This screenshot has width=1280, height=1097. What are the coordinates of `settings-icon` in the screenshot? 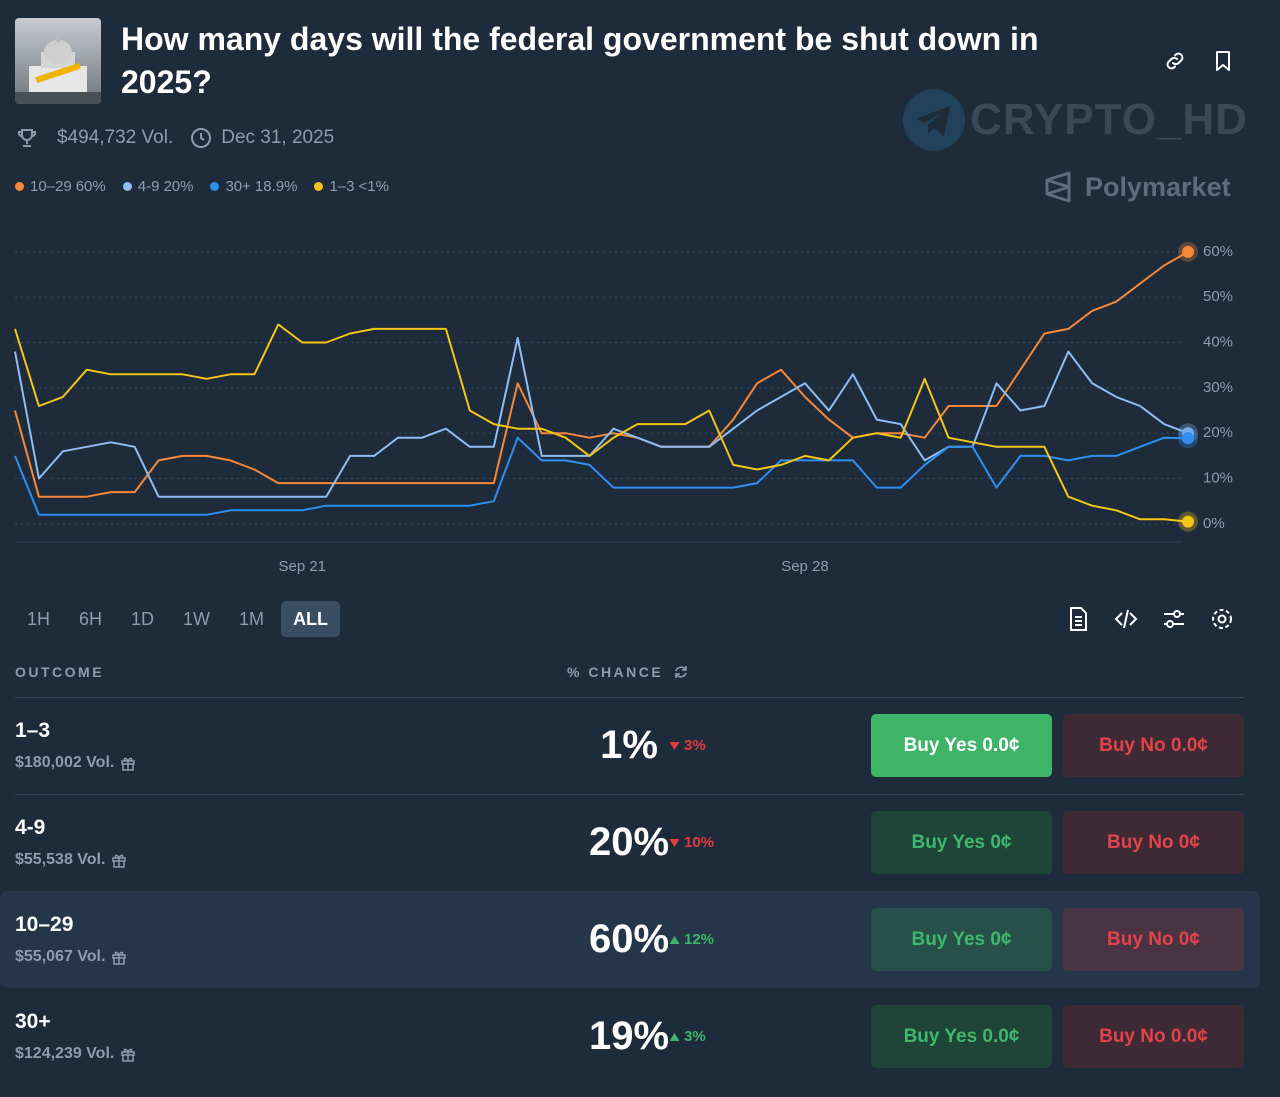 It's located at (1222, 619).